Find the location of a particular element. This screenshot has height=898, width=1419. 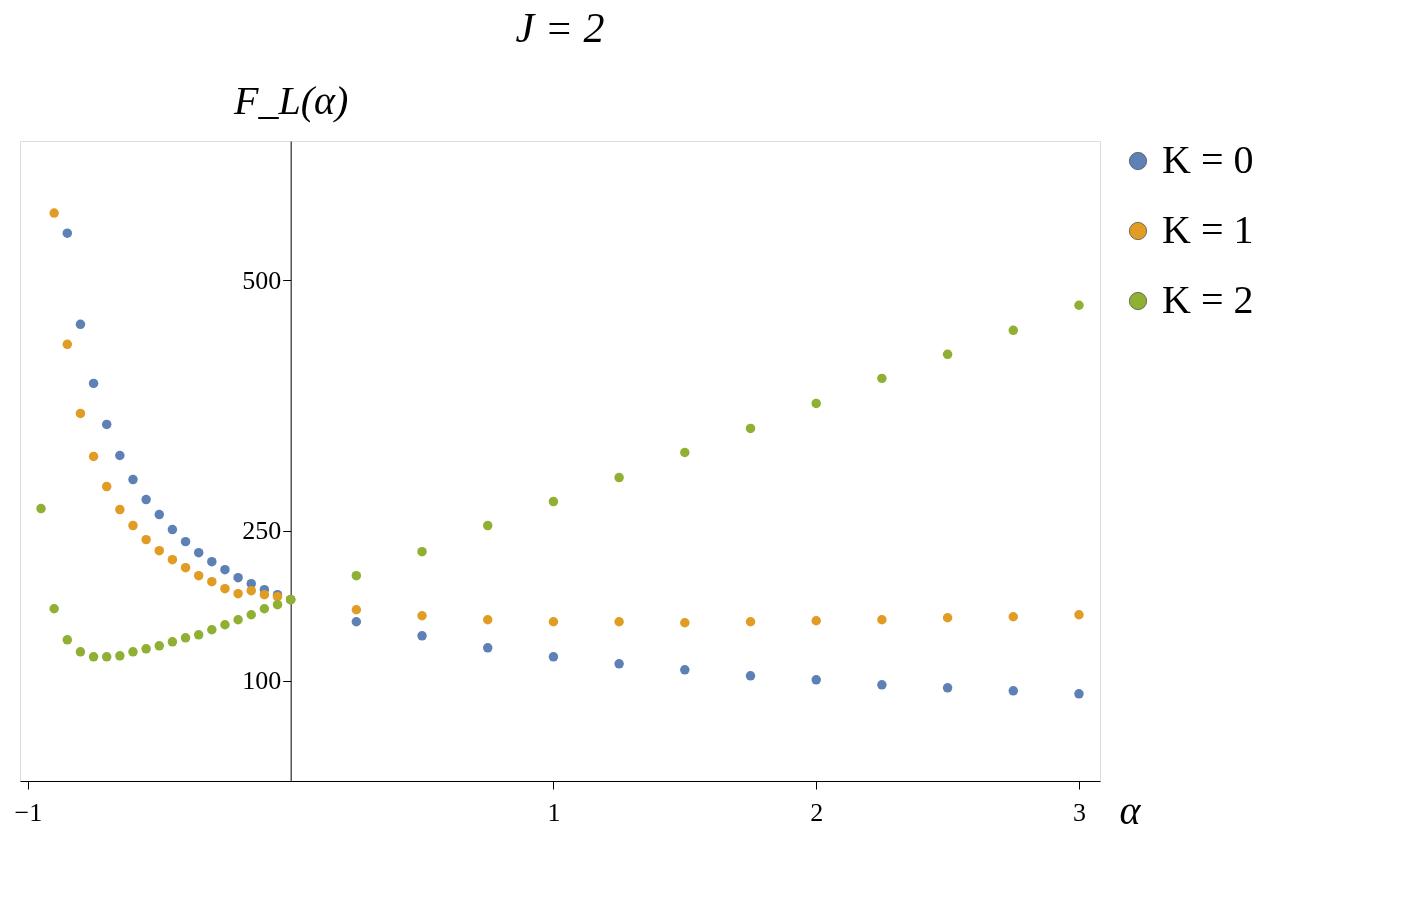

x-axis-title: α is located at coordinates (1130, 810).